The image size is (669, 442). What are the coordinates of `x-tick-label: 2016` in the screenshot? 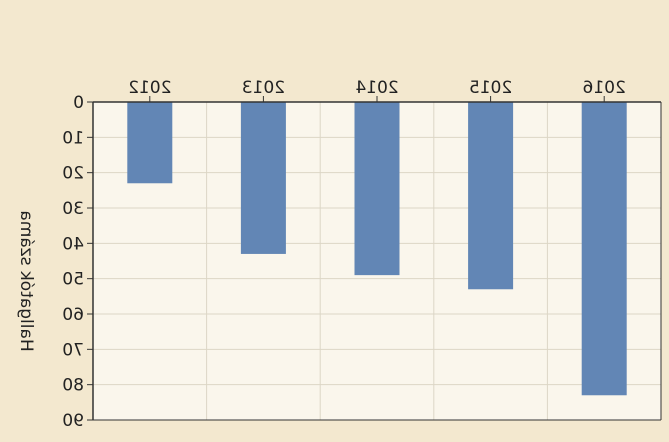 It's located at (604, 88).